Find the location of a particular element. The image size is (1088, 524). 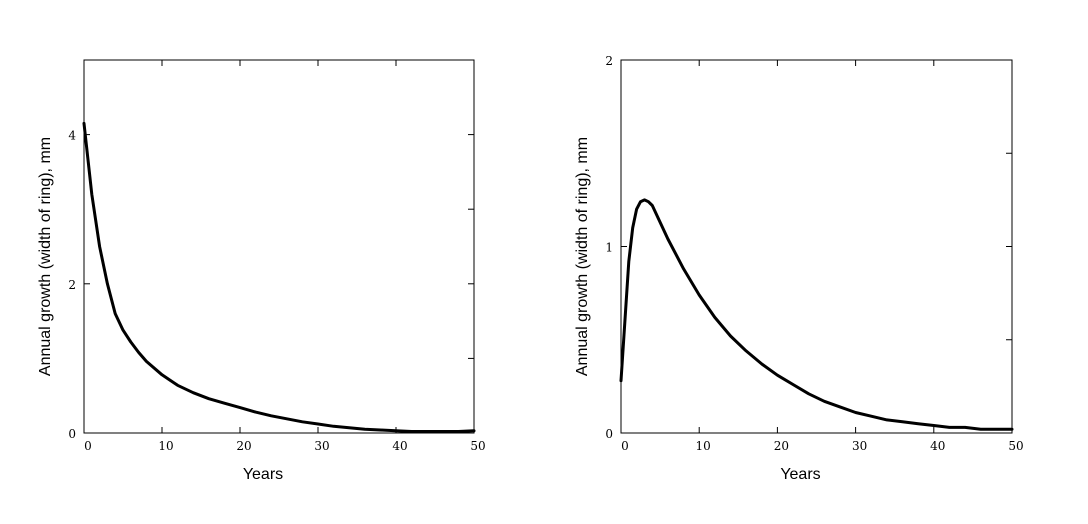

y-tick-label: 1 is located at coordinates (609, 248).